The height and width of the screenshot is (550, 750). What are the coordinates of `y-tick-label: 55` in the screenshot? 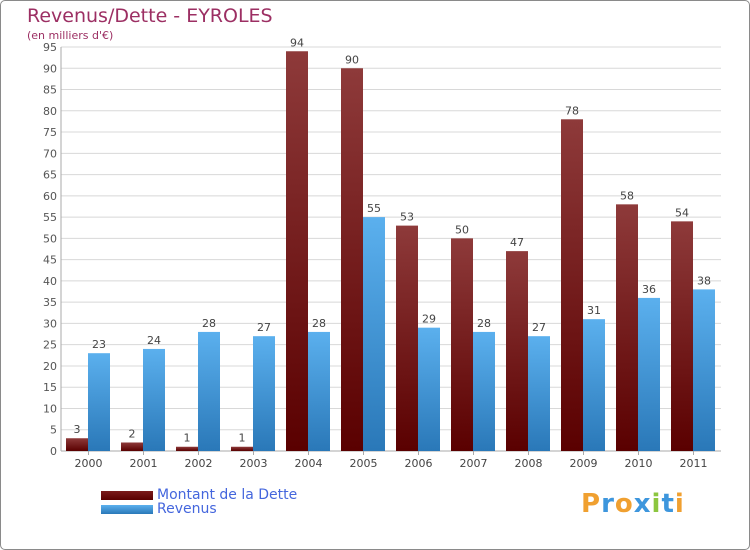 It's located at (50, 217).